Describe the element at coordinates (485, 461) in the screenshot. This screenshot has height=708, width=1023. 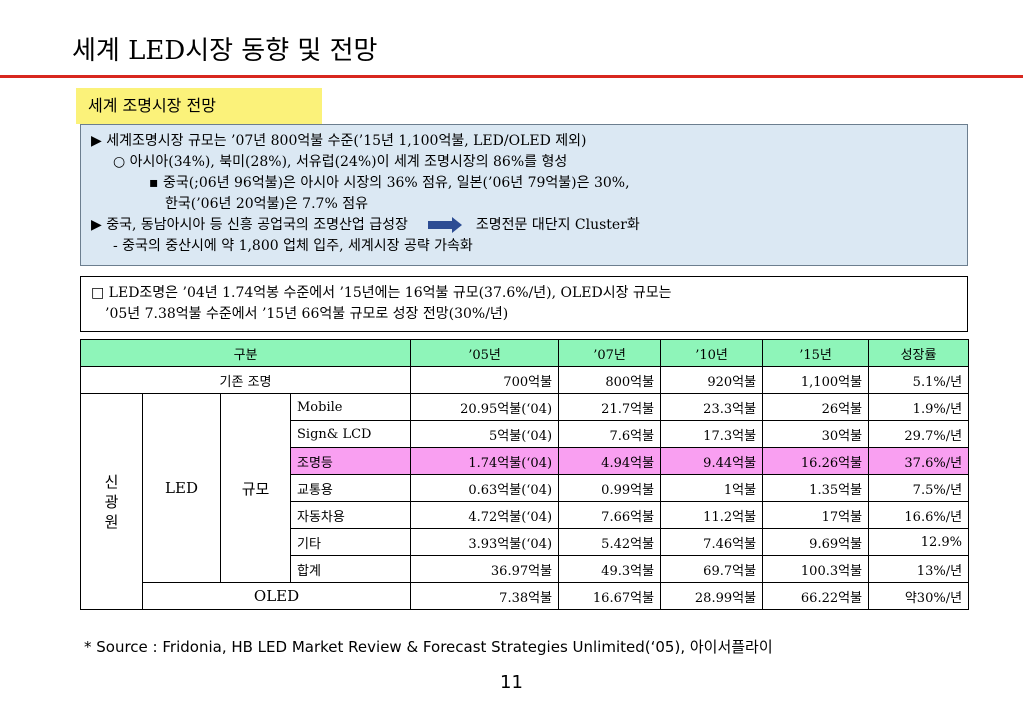
I see `table-cell: 1.74억불(‘04)` at that location.